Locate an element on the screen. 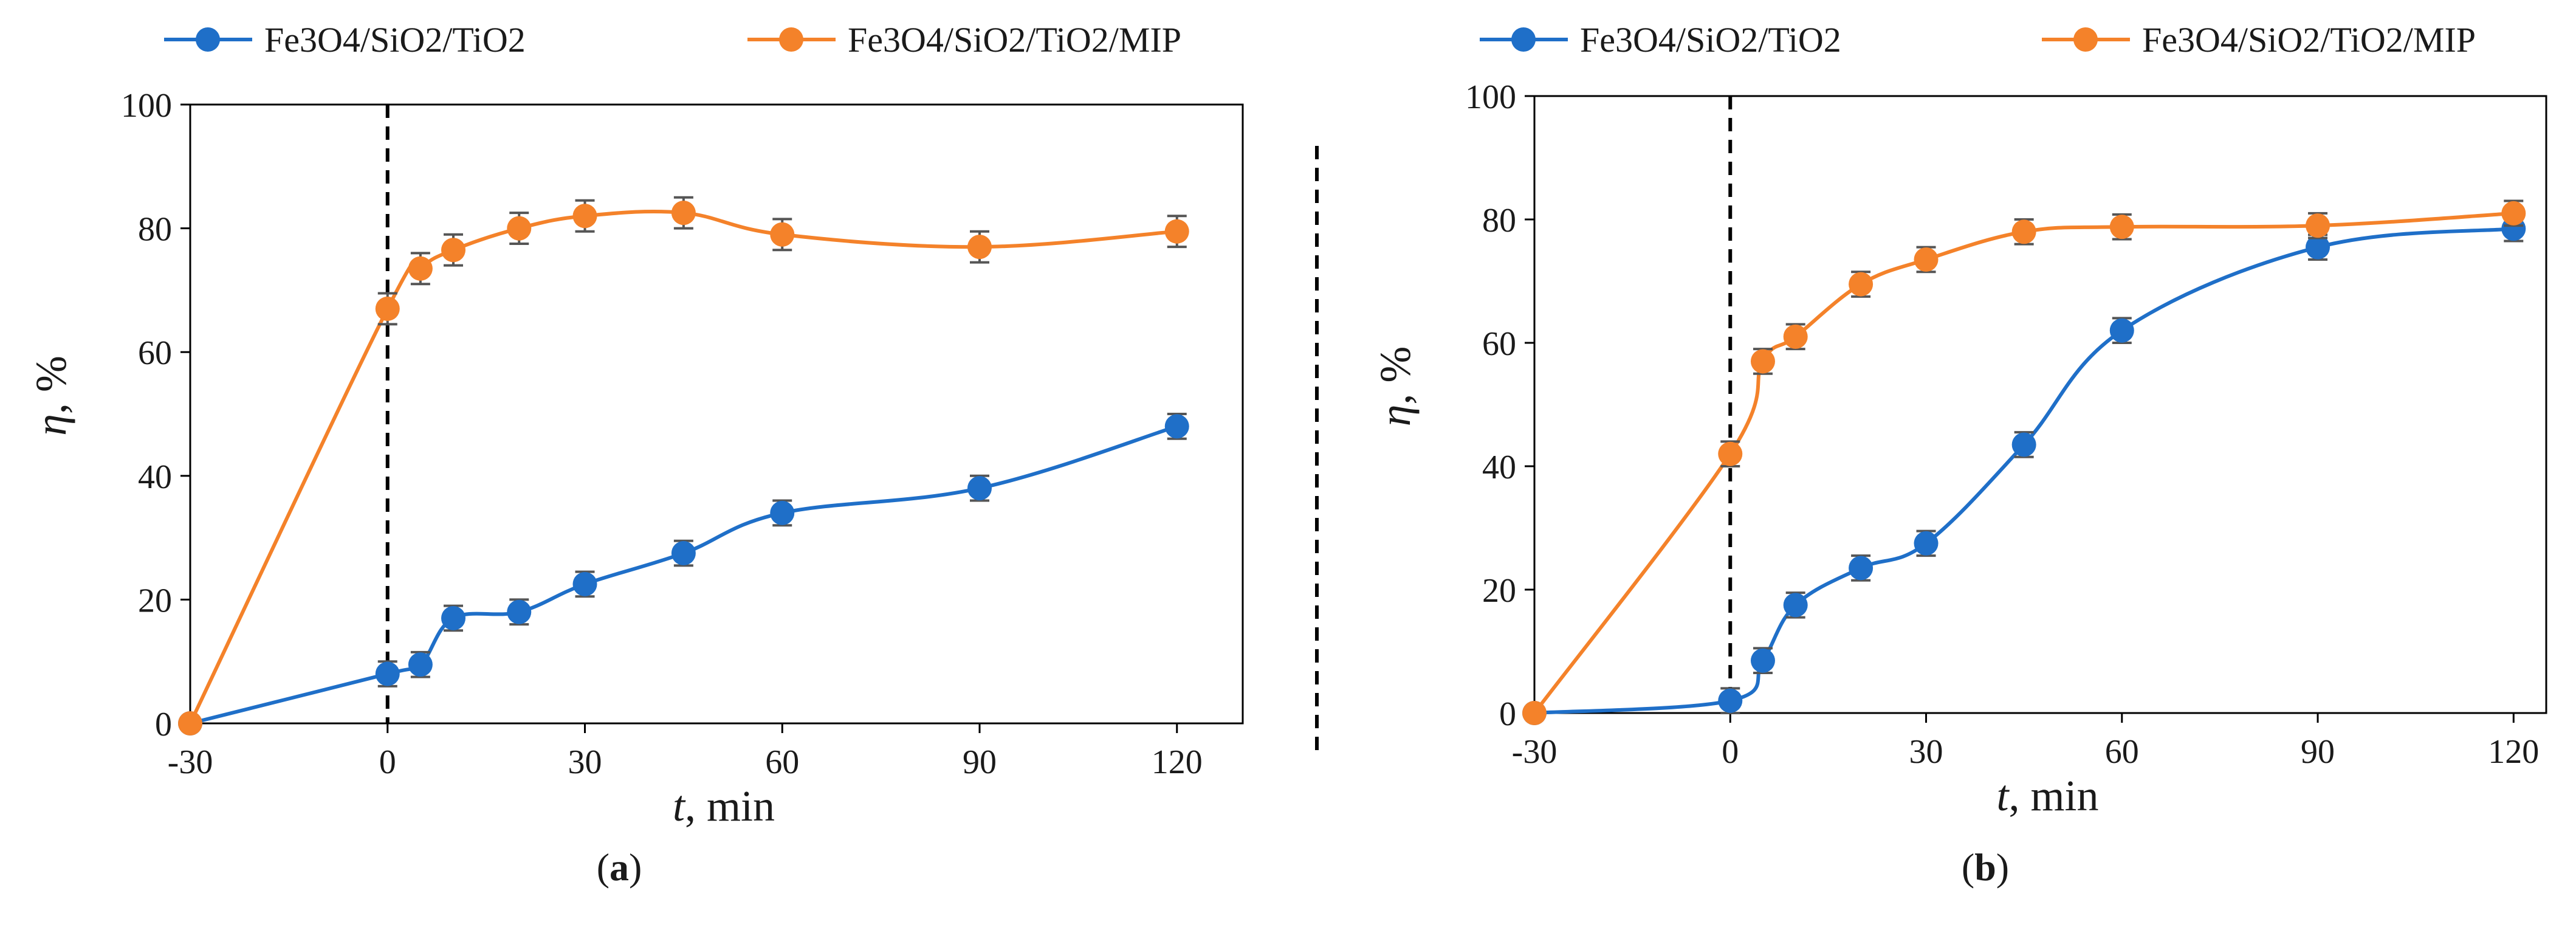 This screenshot has width=2576, height=927. panel-label-letter: a is located at coordinates (619, 867).